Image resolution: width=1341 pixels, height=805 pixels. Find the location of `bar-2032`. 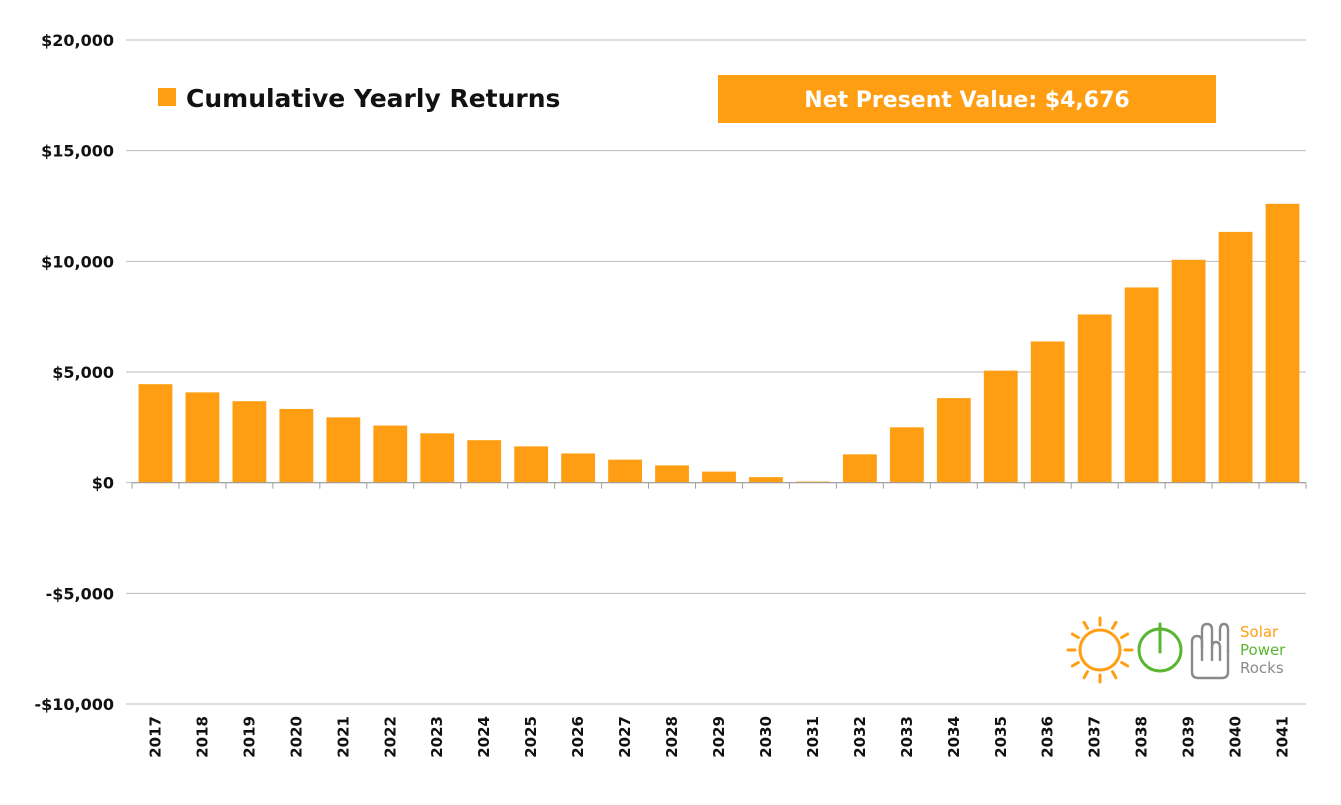

bar-2032 is located at coordinates (859, 468).